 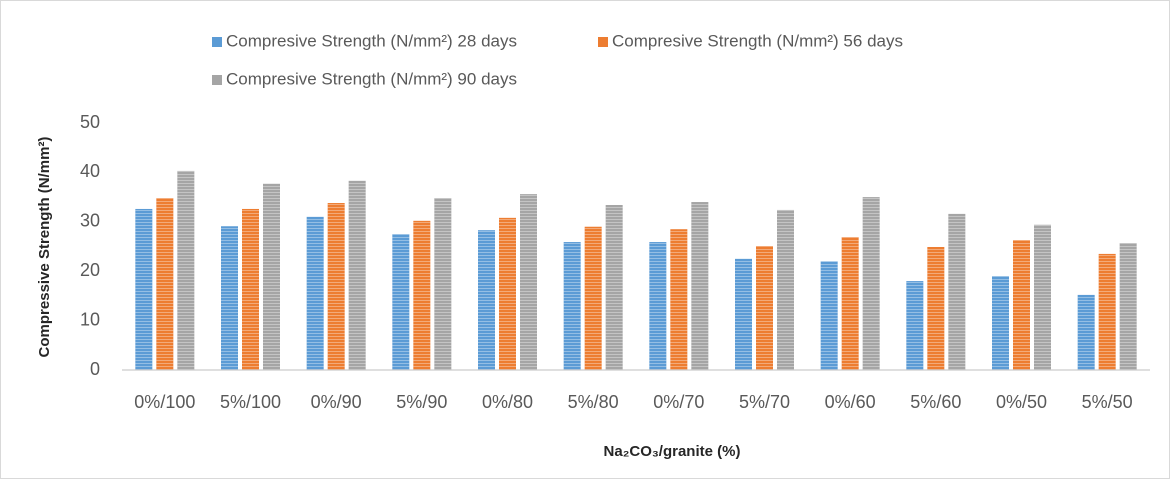 What do you see at coordinates (1021, 402) in the screenshot?
I see `x-tick-label: 0%/50` at bounding box center [1021, 402].